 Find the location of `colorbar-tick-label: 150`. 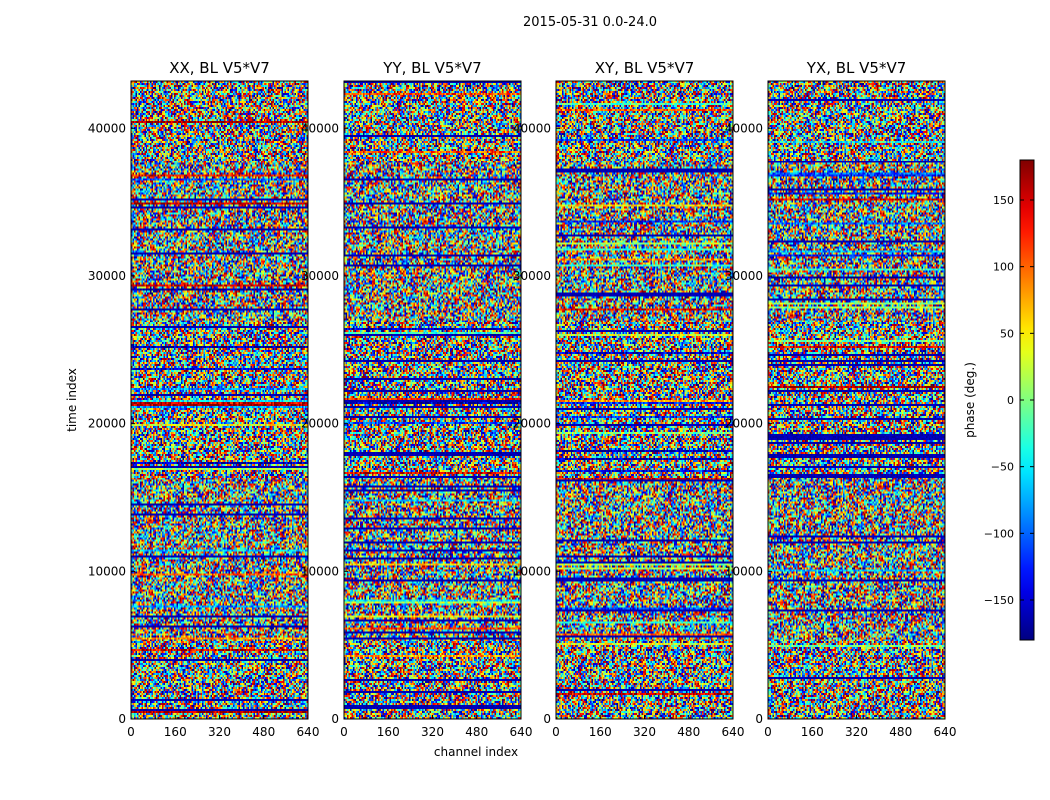

colorbar-tick-label: 150 is located at coordinates (1003, 200).